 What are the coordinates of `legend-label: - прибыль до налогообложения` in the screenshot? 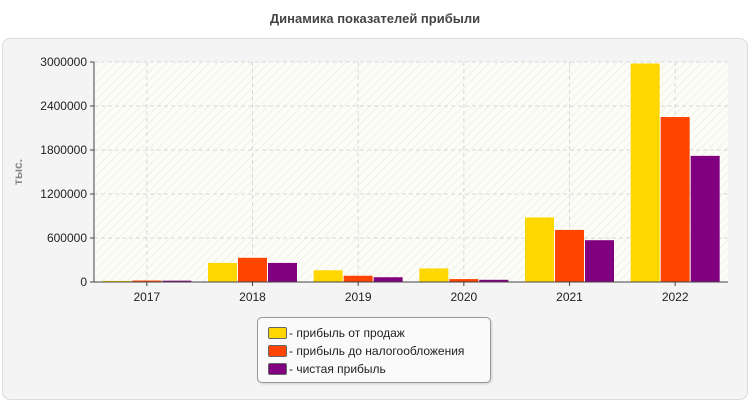 It's located at (377, 351).